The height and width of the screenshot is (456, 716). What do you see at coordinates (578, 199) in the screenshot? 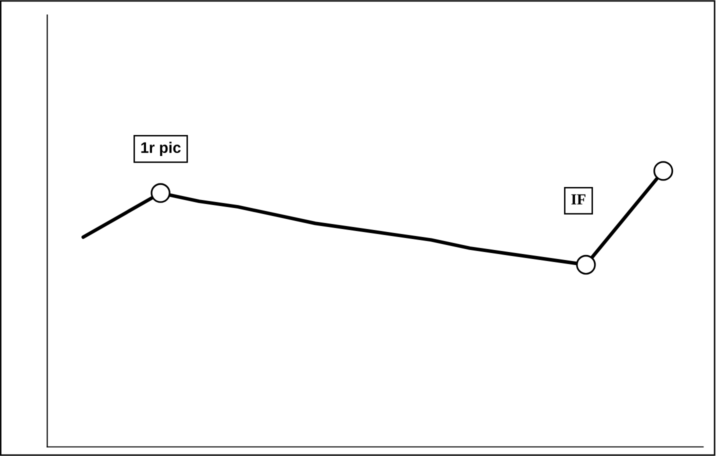
I see `annotation: IF` at bounding box center [578, 199].